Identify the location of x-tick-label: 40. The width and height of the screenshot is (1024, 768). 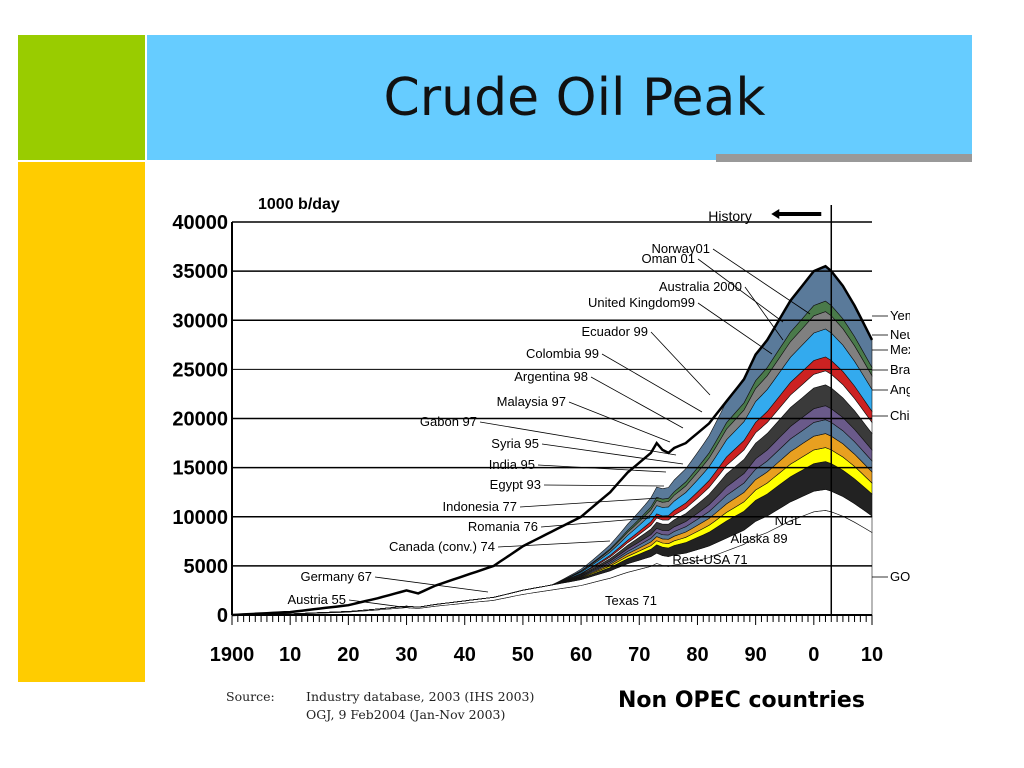
(465, 655).